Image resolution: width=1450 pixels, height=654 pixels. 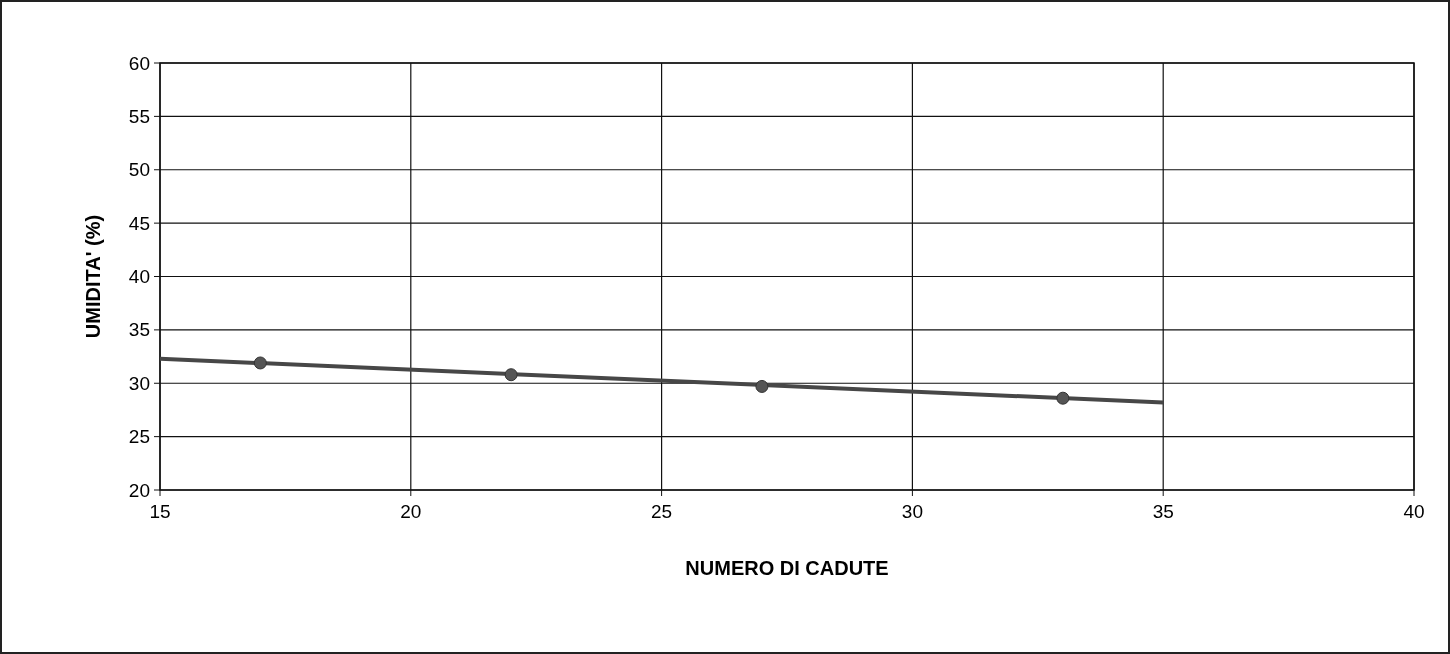 What do you see at coordinates (160, 511) in the screenshot?
I see `x-tick-label: 15` at bounding box center [160, 511].